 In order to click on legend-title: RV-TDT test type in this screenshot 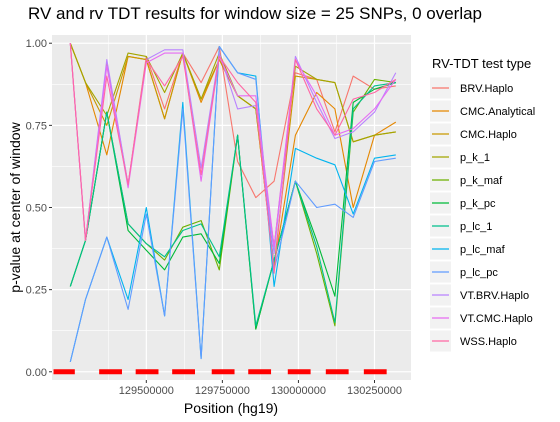, I will do `click(481, 63)`.